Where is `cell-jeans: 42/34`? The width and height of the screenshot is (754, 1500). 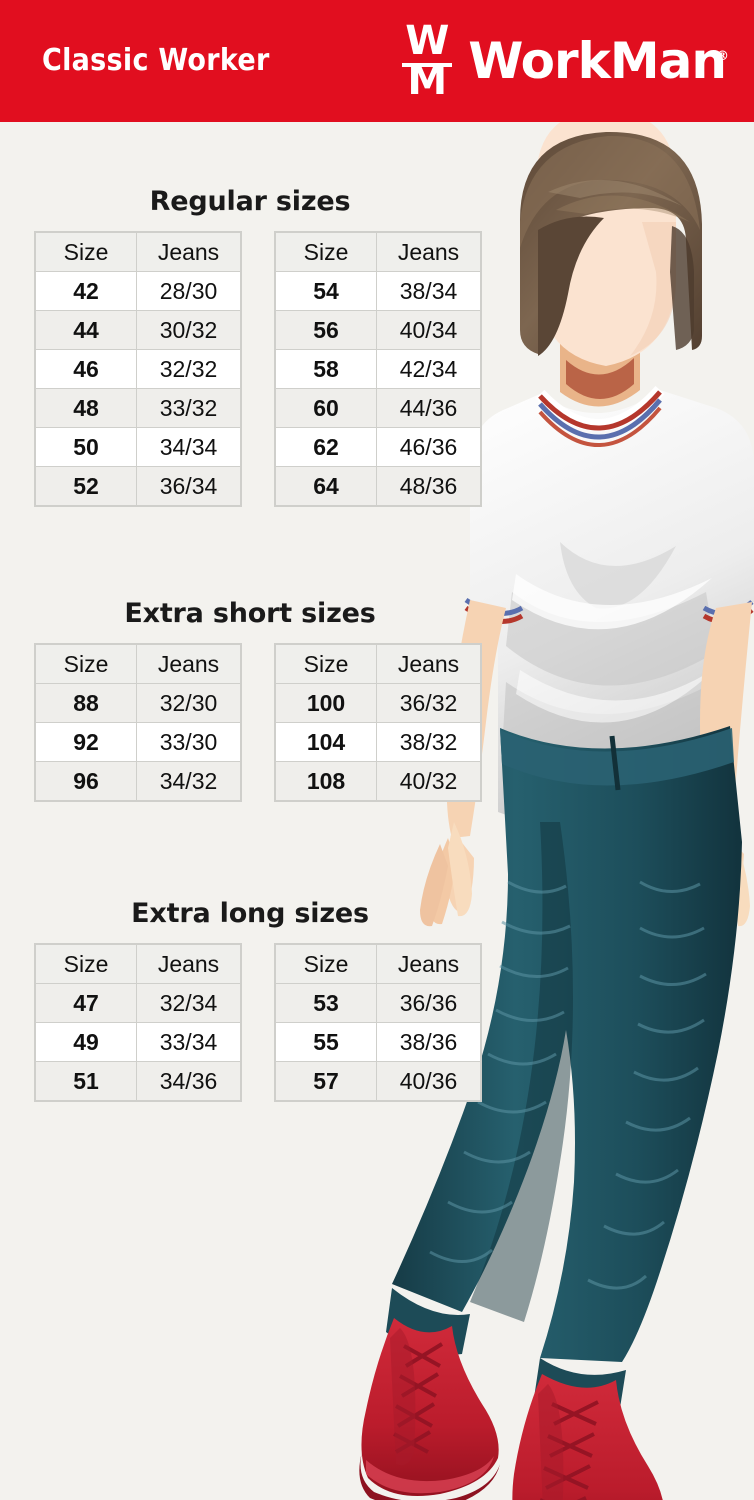 cell-jeans: 42/34 is located at coordinates (428, 369).